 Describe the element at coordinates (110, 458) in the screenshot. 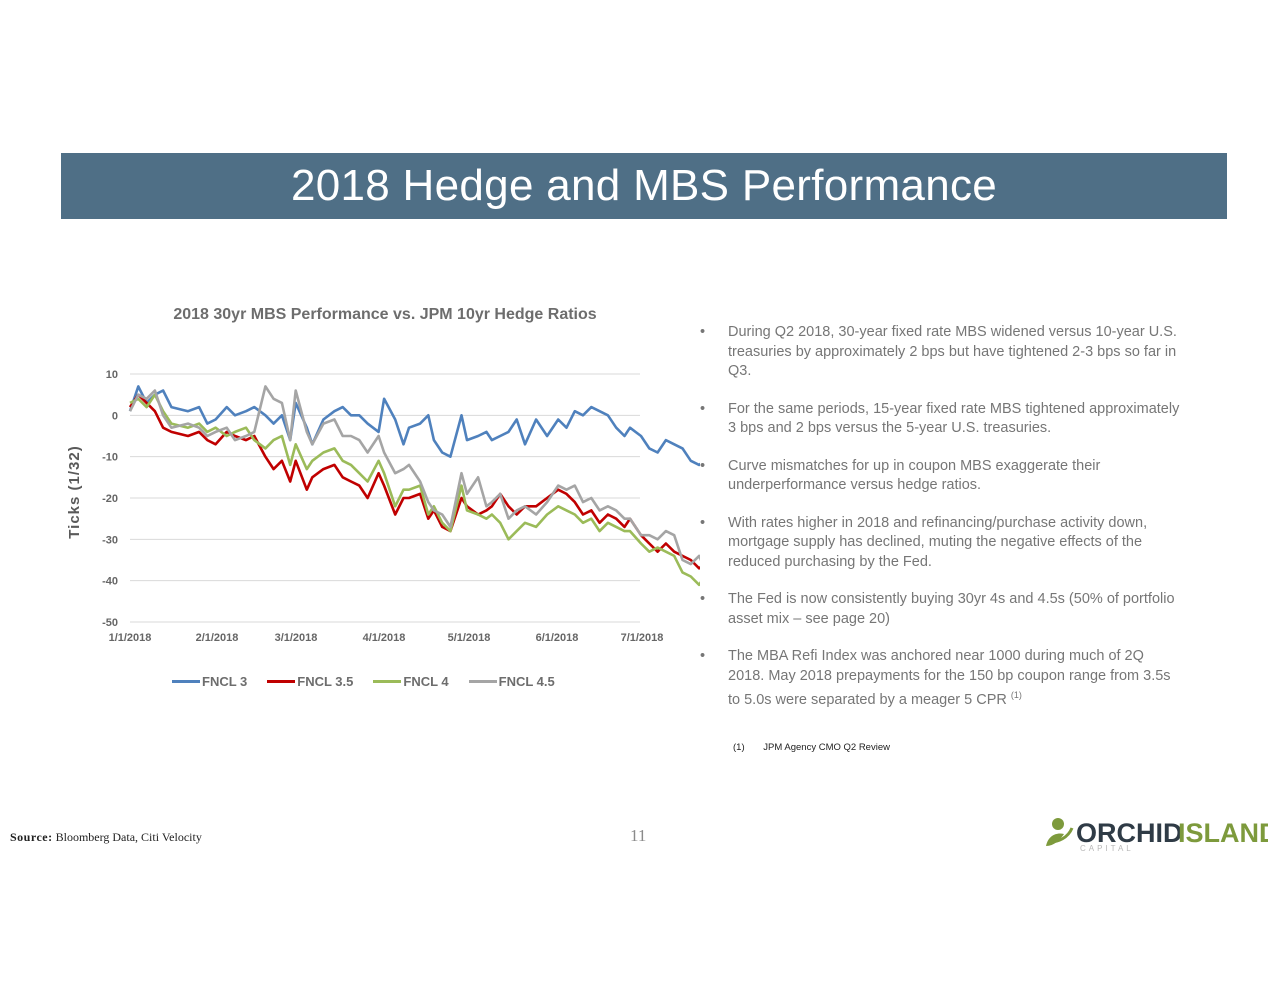

I see `y-tick-label: -10` at that location.